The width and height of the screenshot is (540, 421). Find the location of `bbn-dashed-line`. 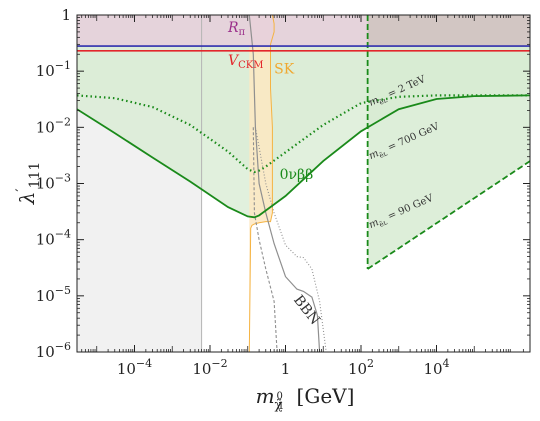

bbn-dashed-line is located at coordinates (265, 239).